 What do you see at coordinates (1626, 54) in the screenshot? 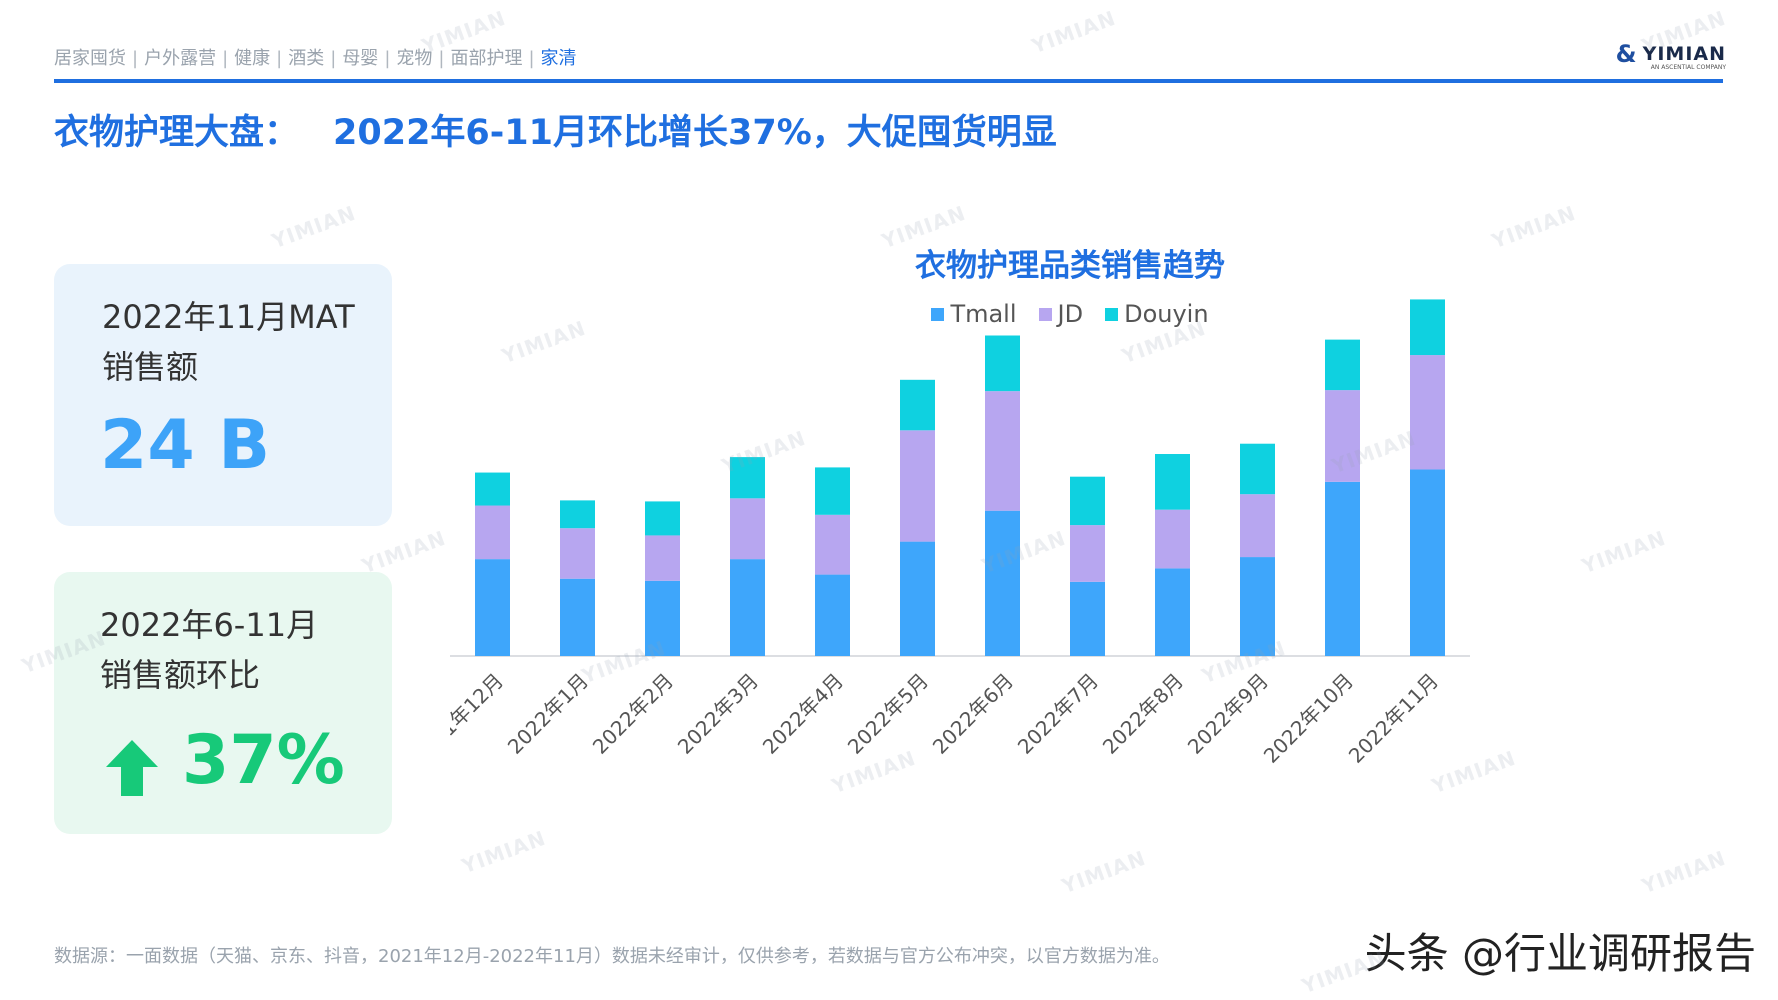
I see `logo-icon: &` at bounding box center [1626, 54].